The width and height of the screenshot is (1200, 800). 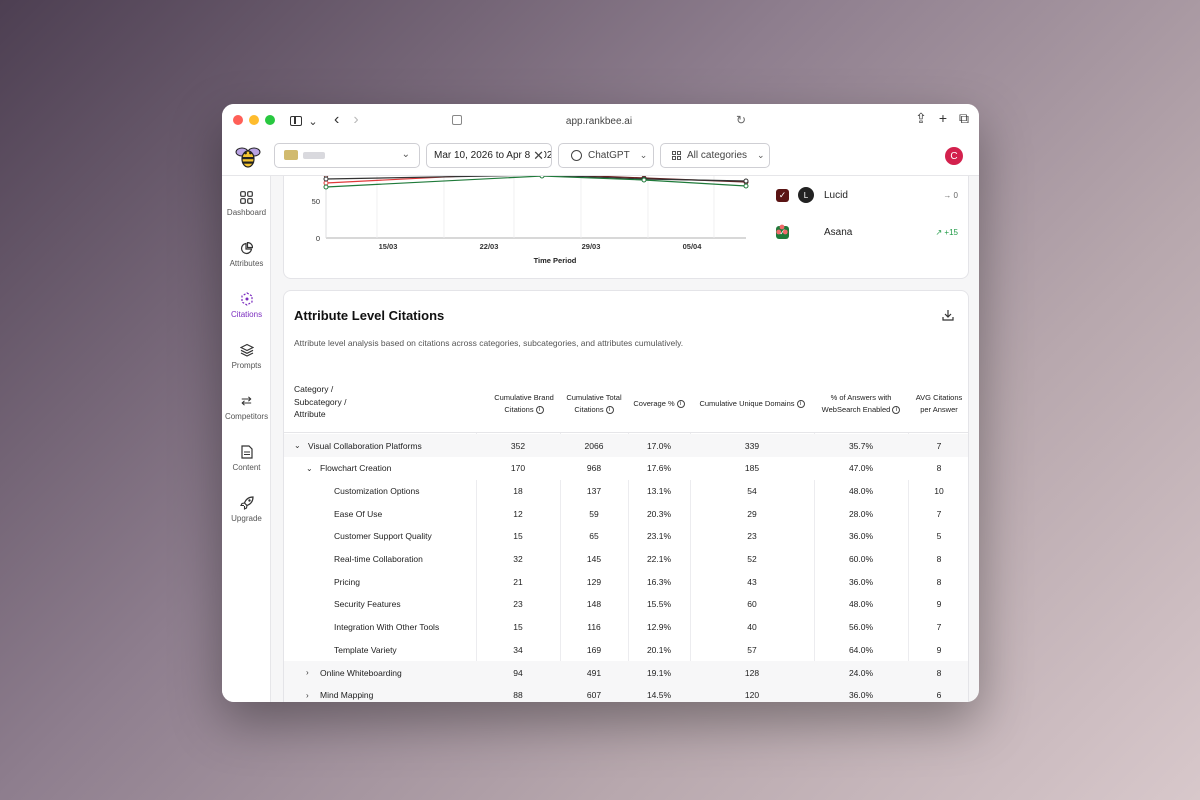 I want to click on row-name: Online Whiteboarding, so click(x=361, y=672).